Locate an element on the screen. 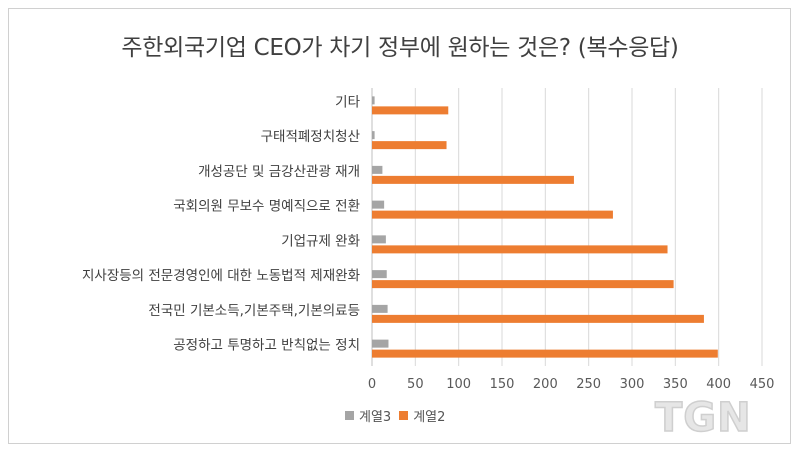  category-label: 지사장등의 전문경영인에 대한 노동법적 제재완화 is located at coordinates (221, 276).